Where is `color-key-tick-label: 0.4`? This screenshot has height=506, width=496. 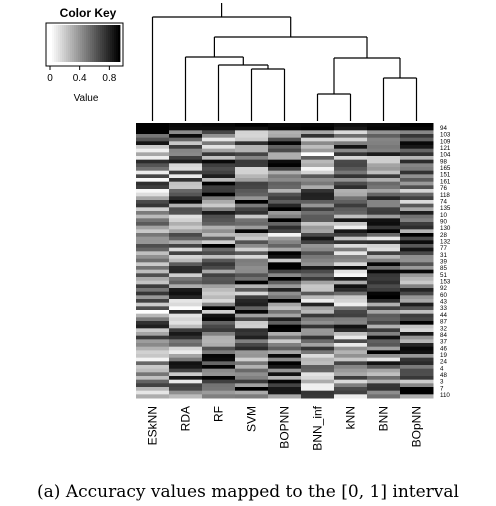
color-key-tick-label: 0.4 is located at coordinates (80, 78).